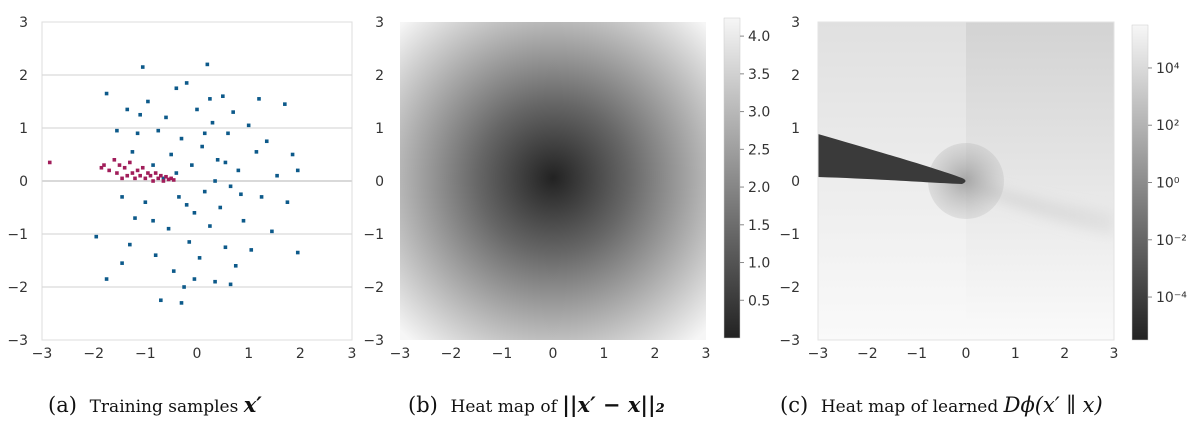  What do you see at coordinates (759, 188) in the screenshot?
I see `colorbar-tick-label: 2.0` at bounding box center [759, 188].